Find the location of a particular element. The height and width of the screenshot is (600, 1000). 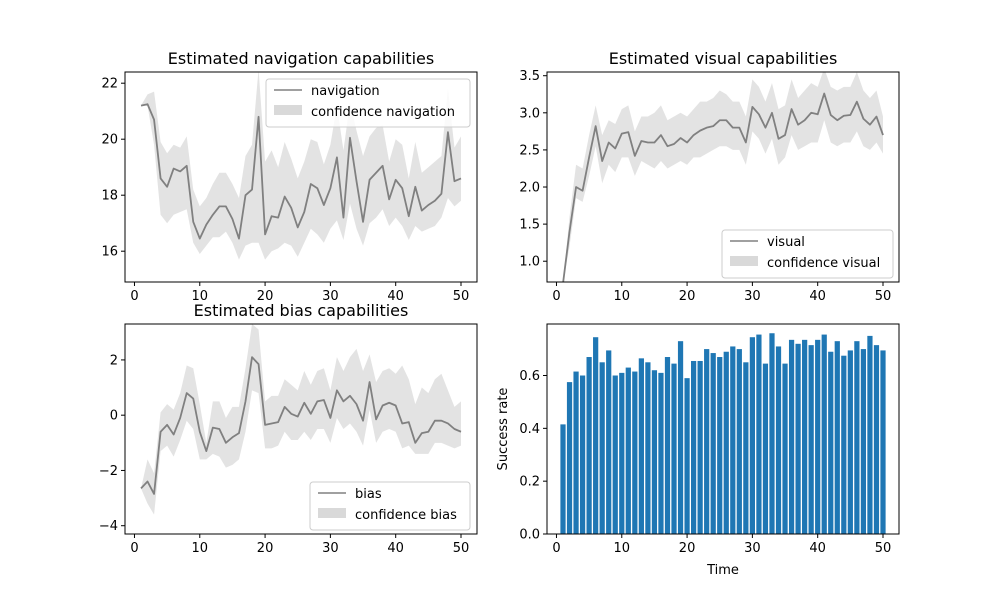

legend-label: confidence bias is located at coordinates (406, 515).